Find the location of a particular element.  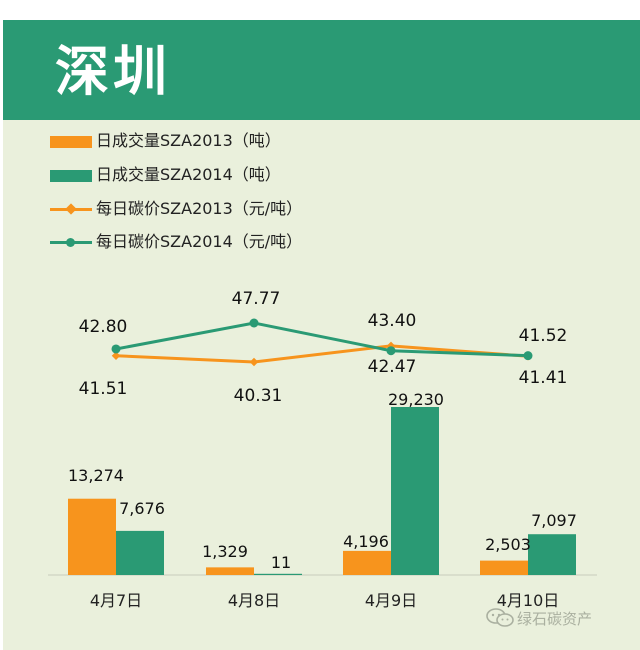

line-price-2013 is located at coordinates (322, 354).